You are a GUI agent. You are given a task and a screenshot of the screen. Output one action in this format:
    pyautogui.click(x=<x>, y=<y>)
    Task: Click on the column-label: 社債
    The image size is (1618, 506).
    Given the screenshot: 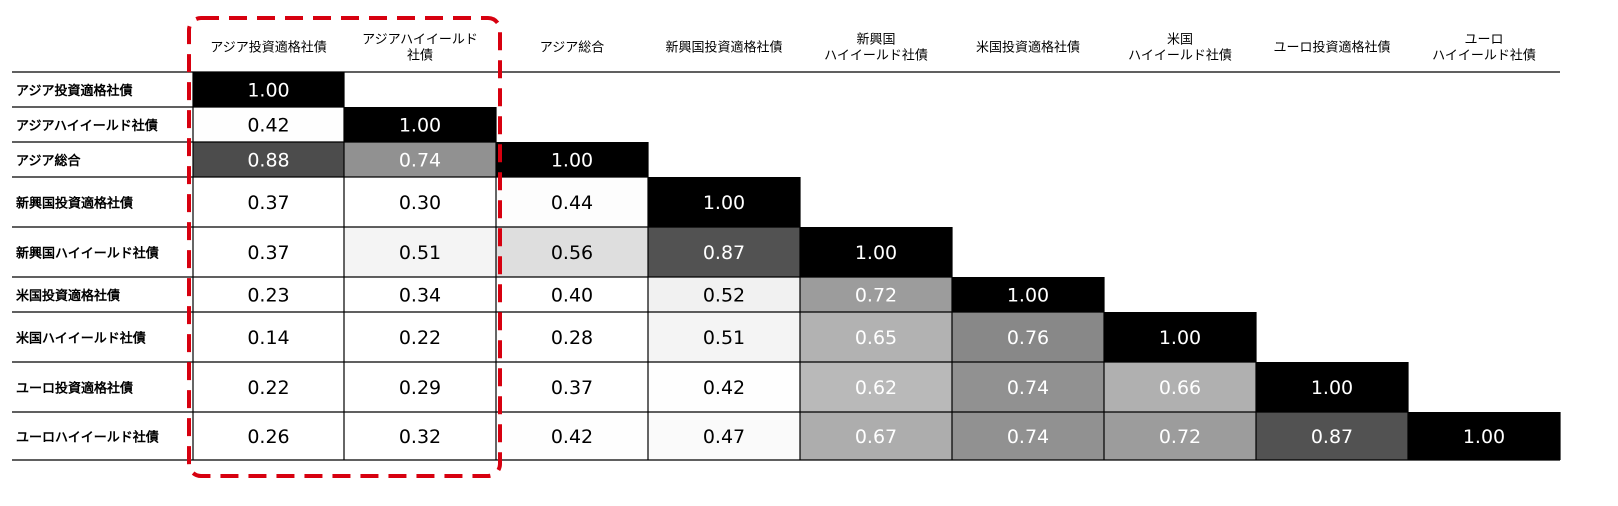 What is the action you would take?
    pyautogui.click(x=420, y=56)
    